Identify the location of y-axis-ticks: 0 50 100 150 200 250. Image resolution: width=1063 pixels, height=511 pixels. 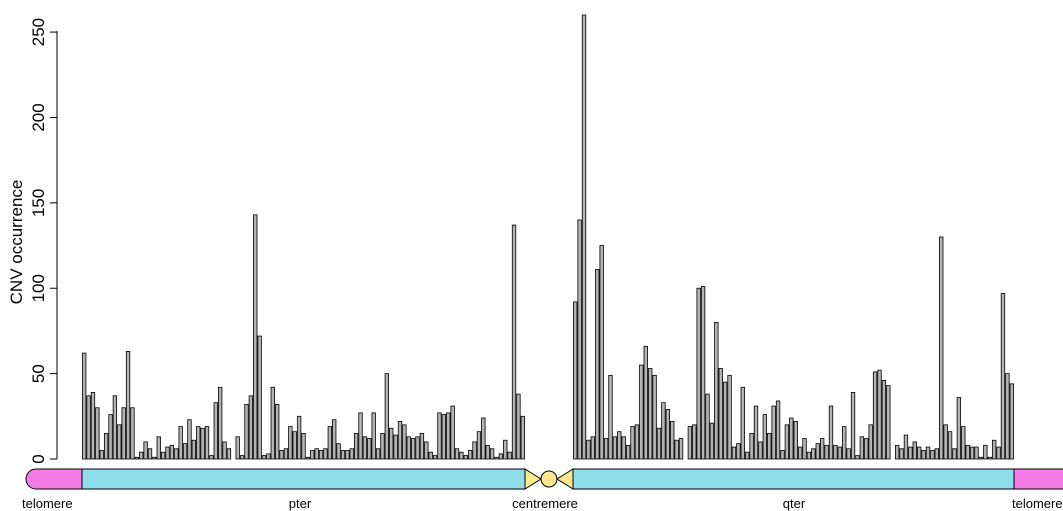
(43, 241).